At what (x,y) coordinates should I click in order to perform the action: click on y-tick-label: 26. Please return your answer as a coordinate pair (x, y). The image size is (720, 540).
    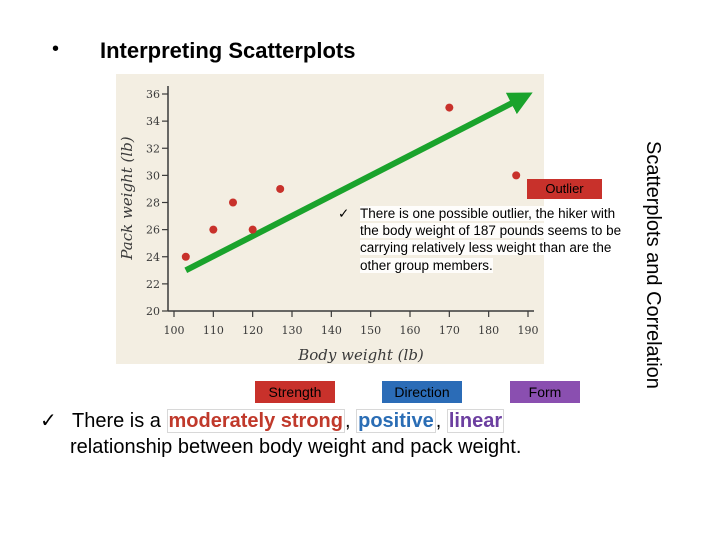
    Looking at the image, I should click on (153, 230).